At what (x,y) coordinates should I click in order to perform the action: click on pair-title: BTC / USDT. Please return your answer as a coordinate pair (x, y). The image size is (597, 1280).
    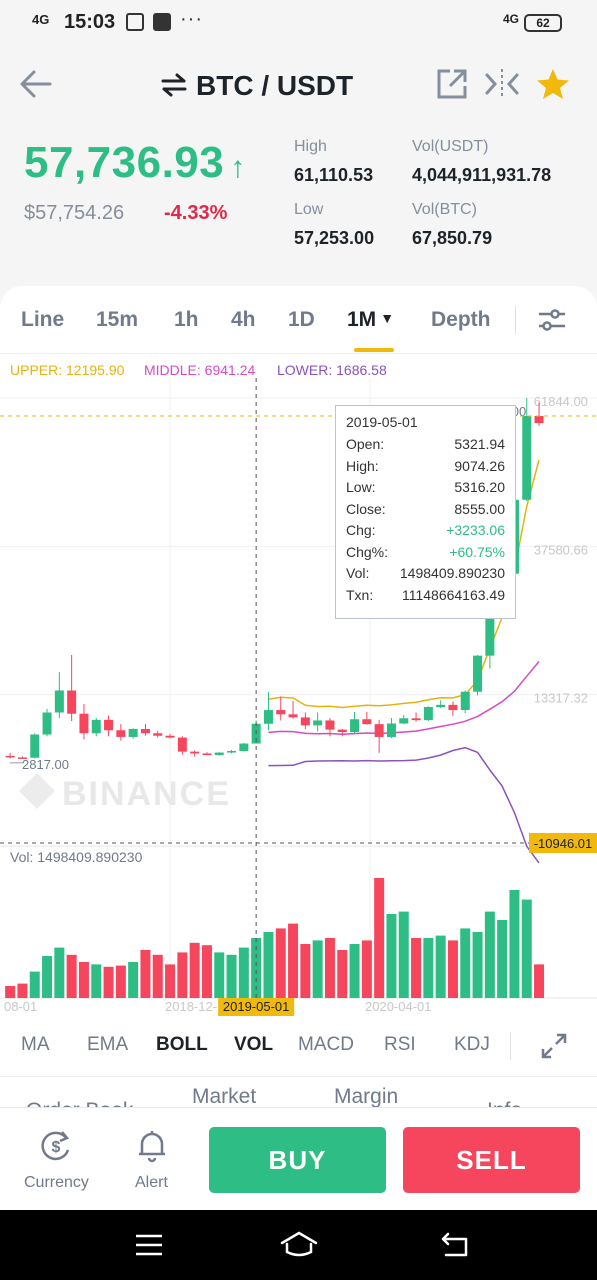
    Looking at the image, I should click on (256, 86).